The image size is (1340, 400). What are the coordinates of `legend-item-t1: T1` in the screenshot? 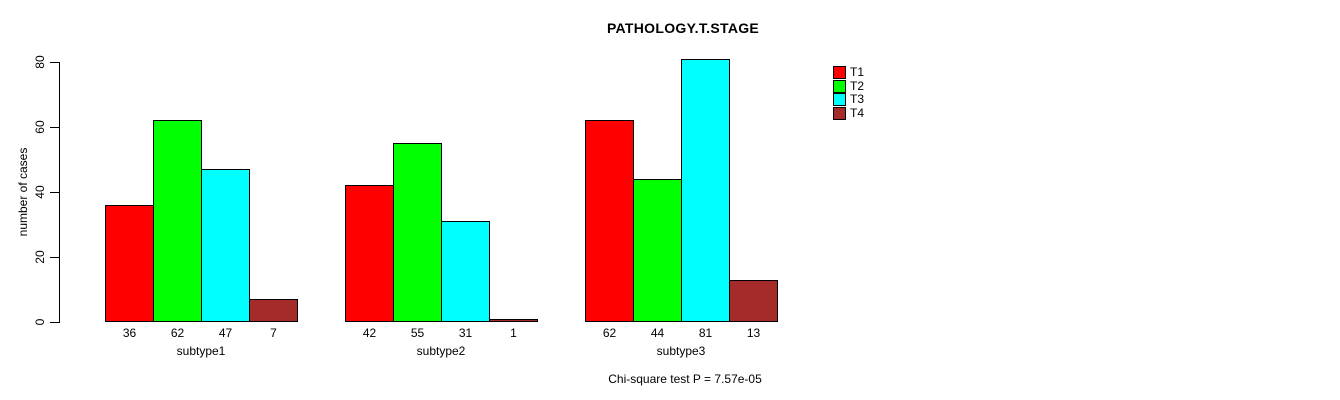 It's located at (848, 72).